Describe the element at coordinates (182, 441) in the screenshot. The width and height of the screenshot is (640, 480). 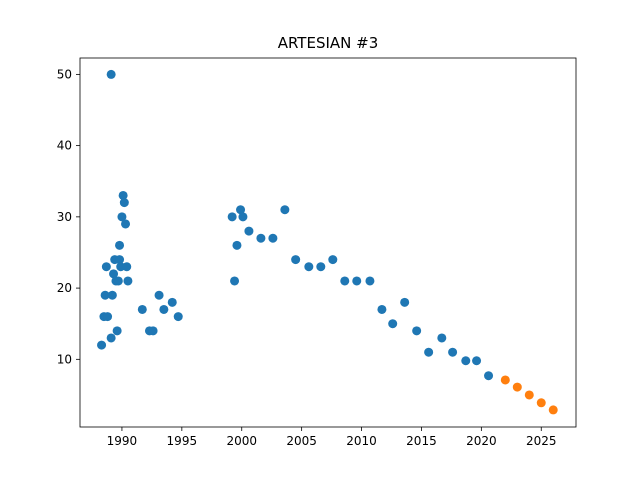
I see `x-tick-label: 1995` at that location.